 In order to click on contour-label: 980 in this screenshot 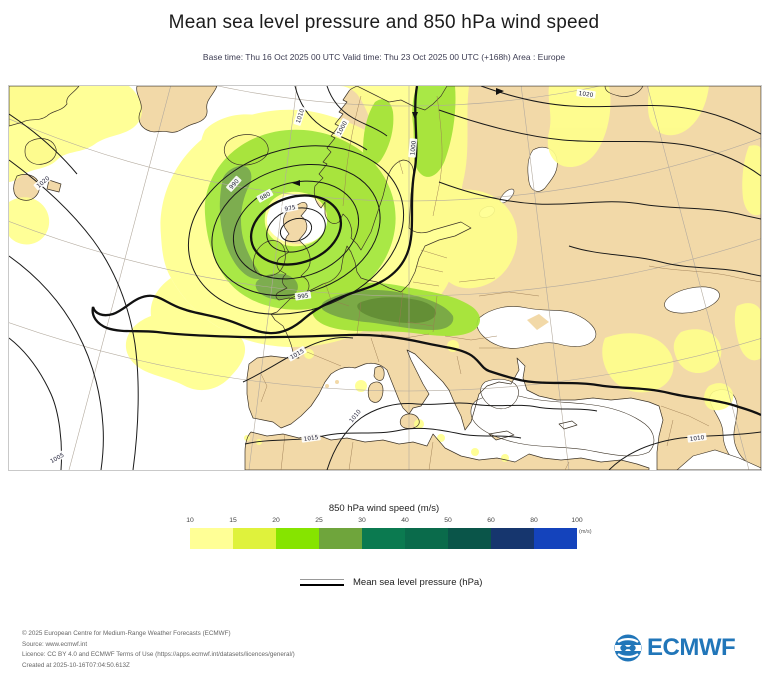, I will do `click(265, 195)`.